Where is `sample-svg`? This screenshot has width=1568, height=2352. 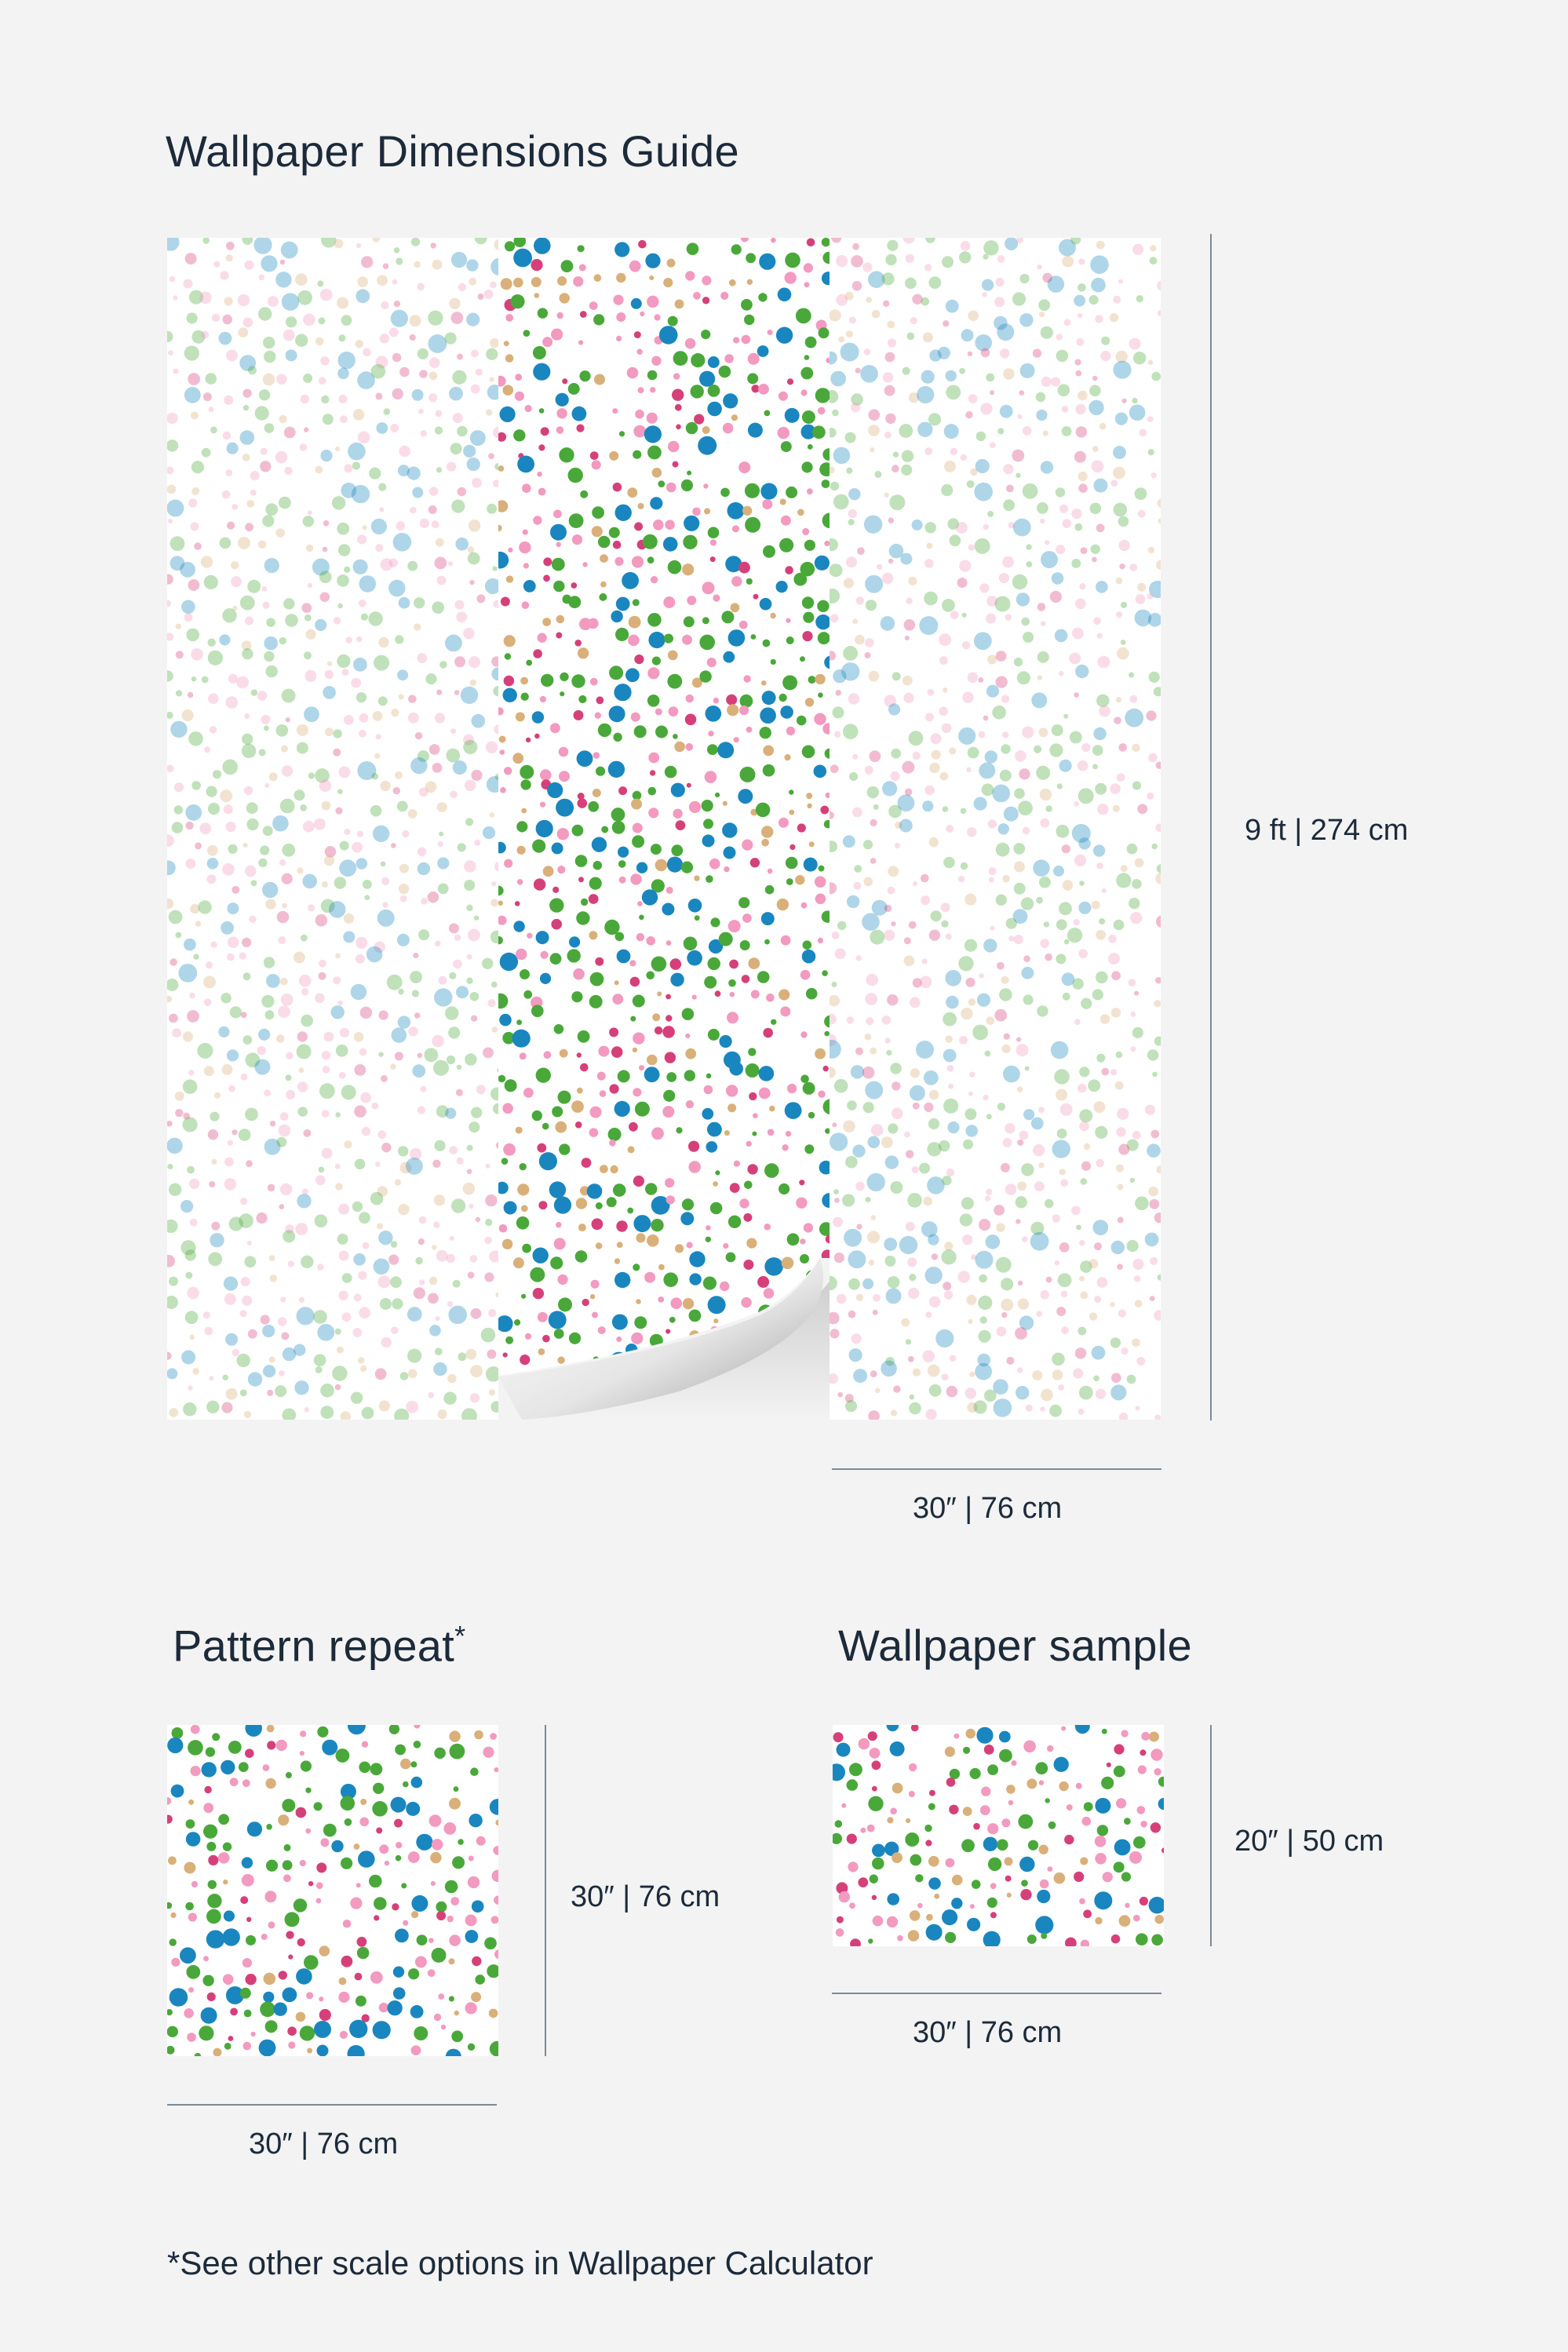 sample-svg is located at coordinates (998, 1835).